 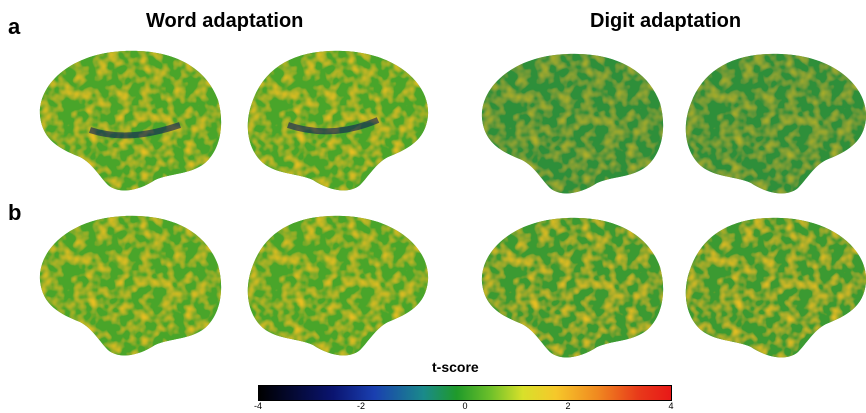 I want to click on brain-digit-lh-b, so click(x=572, y=287).